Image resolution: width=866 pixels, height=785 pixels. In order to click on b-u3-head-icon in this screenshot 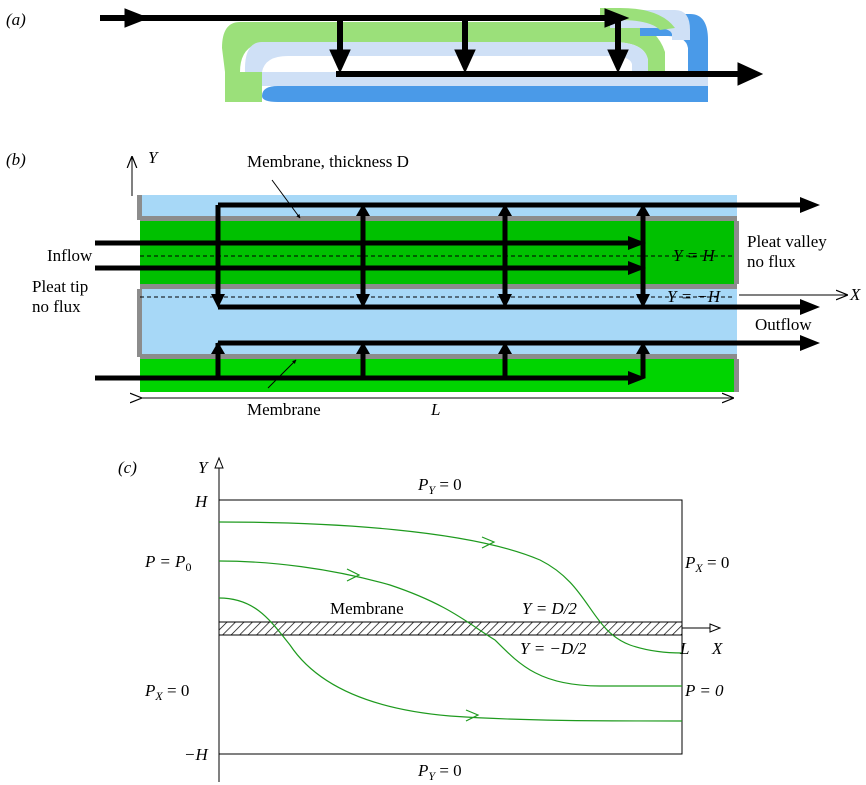, I will do `click(505, 348)`.